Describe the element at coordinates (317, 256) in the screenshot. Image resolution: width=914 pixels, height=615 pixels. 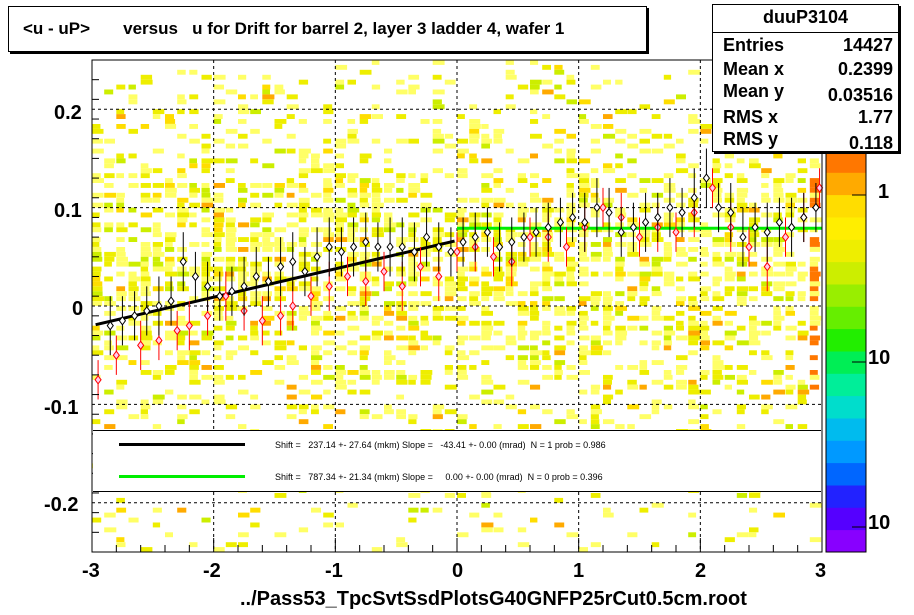
I see `profile-black-marker` at that location.